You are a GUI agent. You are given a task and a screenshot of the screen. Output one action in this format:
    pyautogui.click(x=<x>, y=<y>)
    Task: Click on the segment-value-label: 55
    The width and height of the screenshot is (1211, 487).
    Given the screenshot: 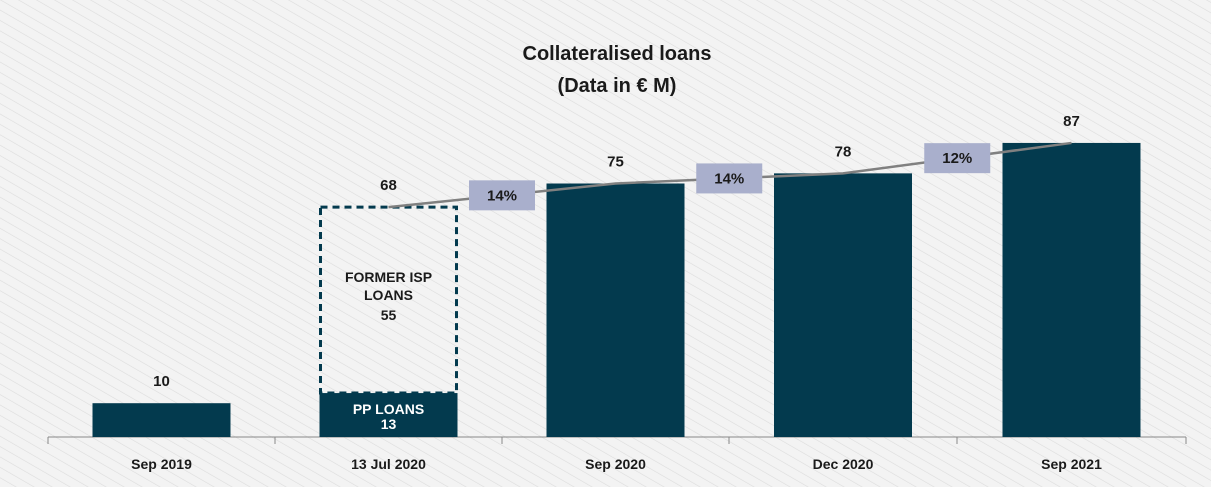 What is the action you would take?
    pyautogui.click(x=389, y=315)
    